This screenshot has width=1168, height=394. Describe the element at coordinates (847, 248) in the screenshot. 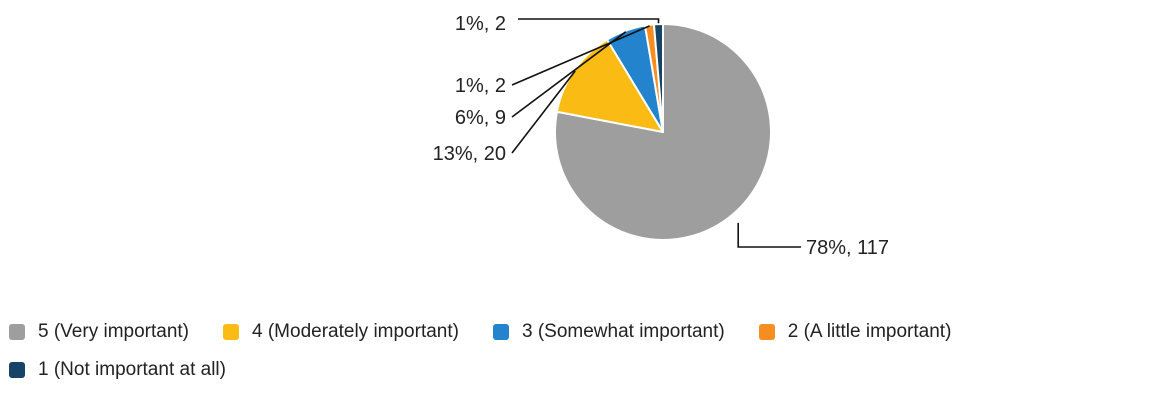

I see `data-label: 78%, 117` at that location.